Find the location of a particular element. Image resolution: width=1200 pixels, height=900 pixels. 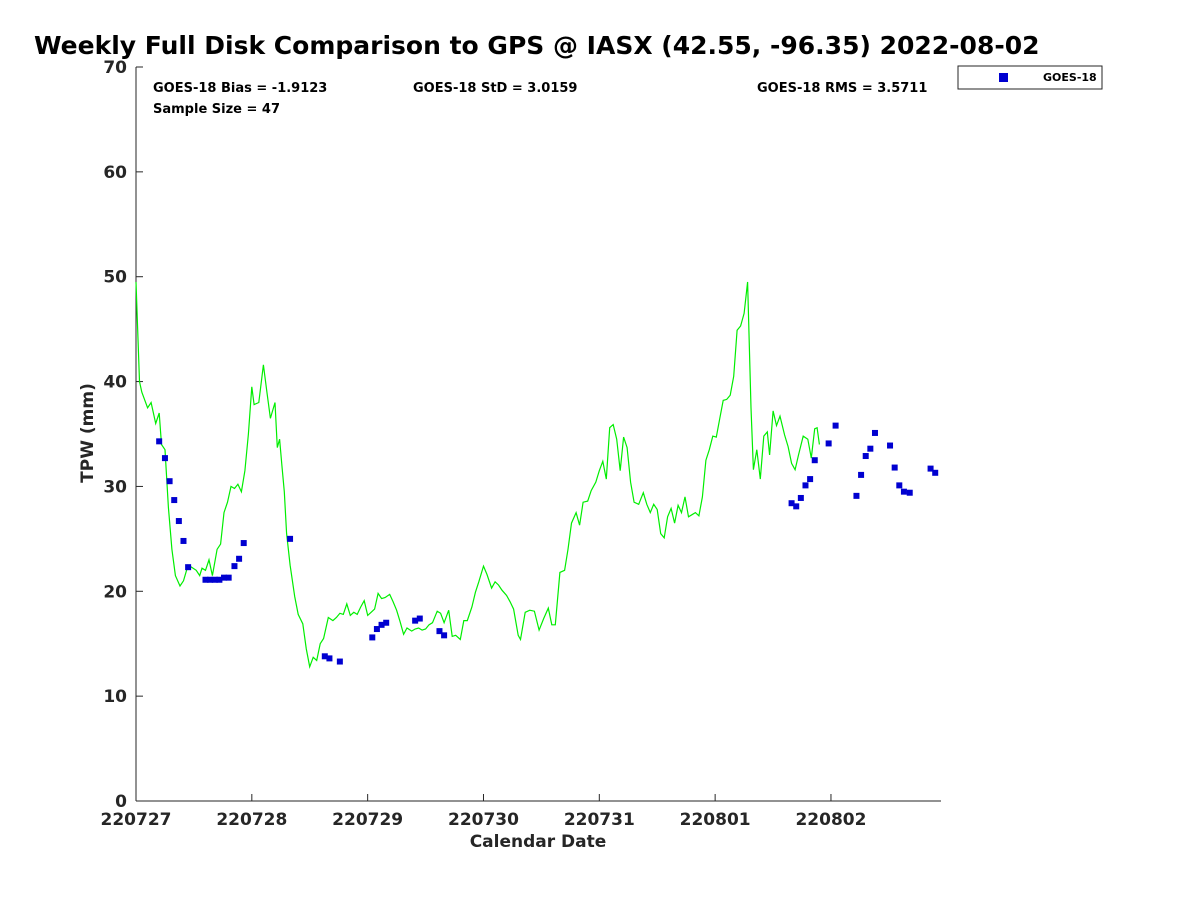

y-ticks: 0 10 20 30 40 50 60 70 is located at coordinates (123, 435).